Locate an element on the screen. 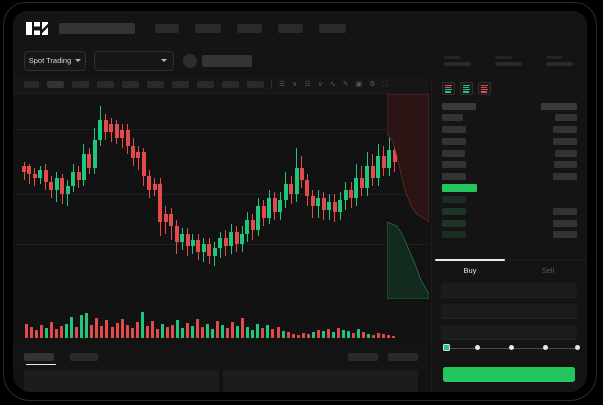  market-type-selector: Spot Trading is located at coordinates (55, 60).